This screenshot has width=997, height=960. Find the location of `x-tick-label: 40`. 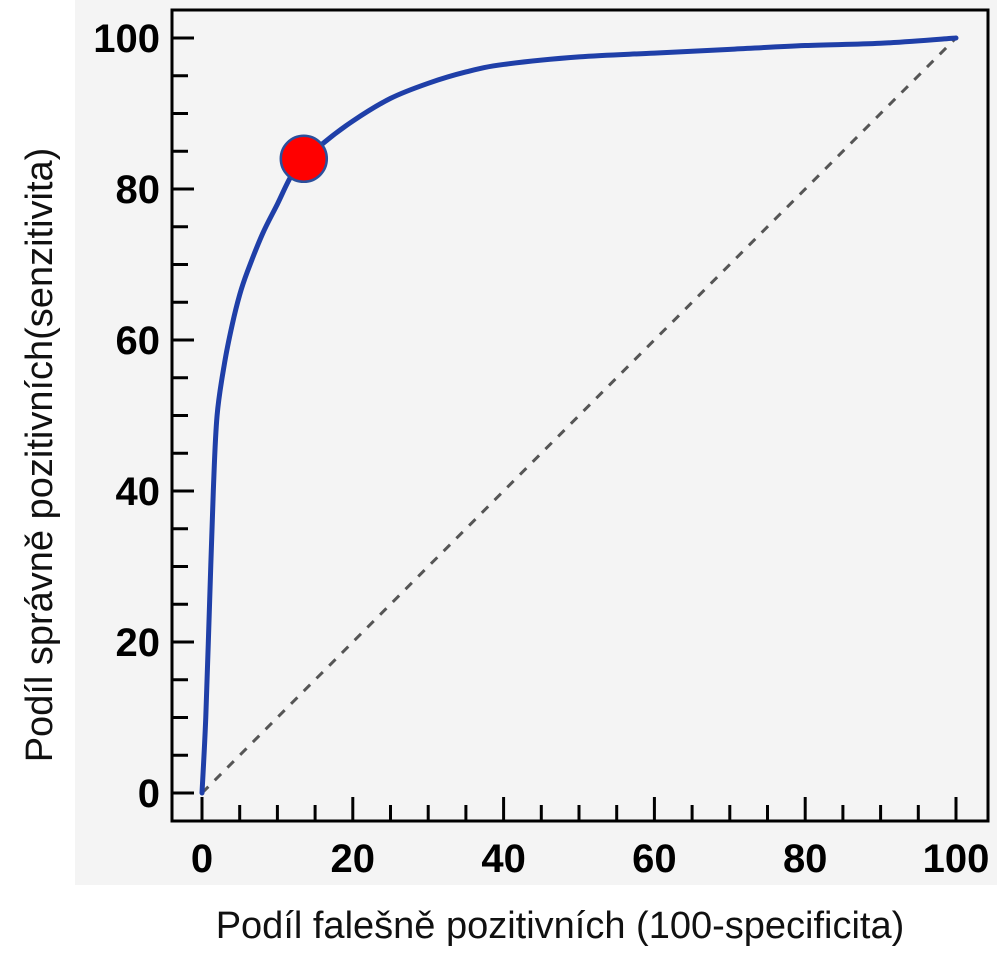

x-tick-label: 40 is located at coordinates (503, 859).